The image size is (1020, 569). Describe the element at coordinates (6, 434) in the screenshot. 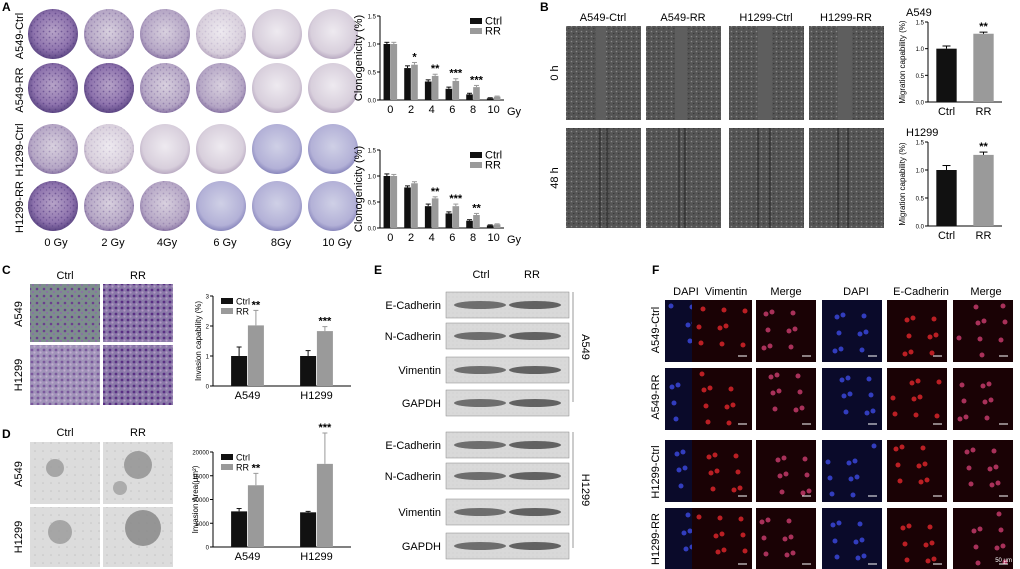

I see `panel-letter-d: D` at that location.